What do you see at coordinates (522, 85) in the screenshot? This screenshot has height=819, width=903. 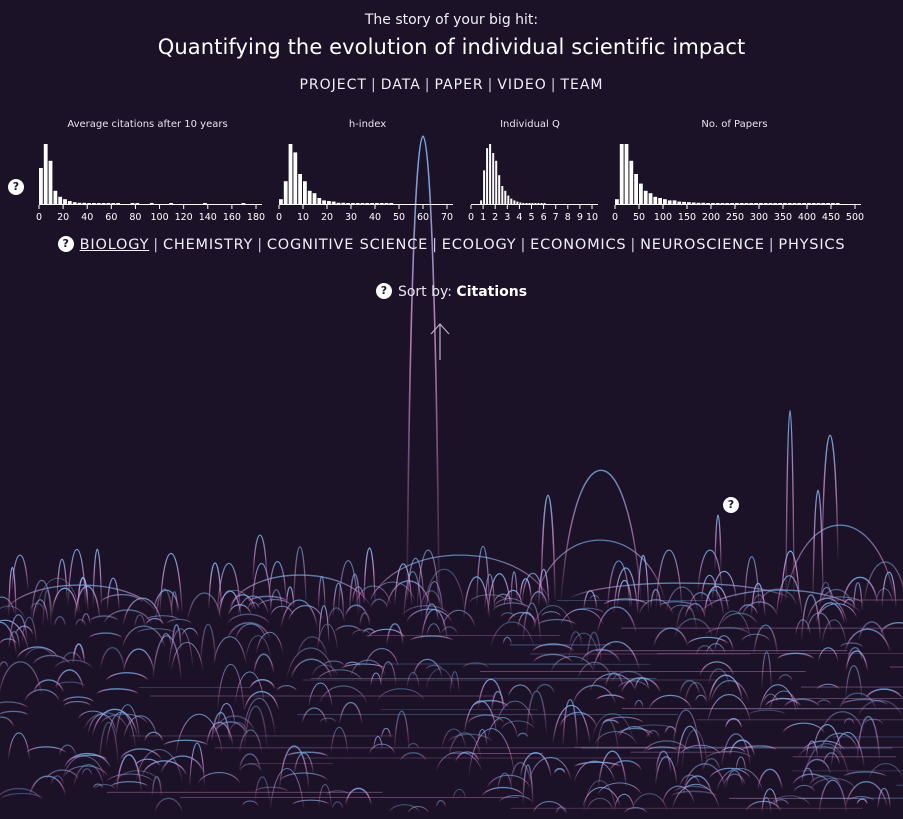 I see `nav-video-link: VIDEO` at bounding box center [522, 85].